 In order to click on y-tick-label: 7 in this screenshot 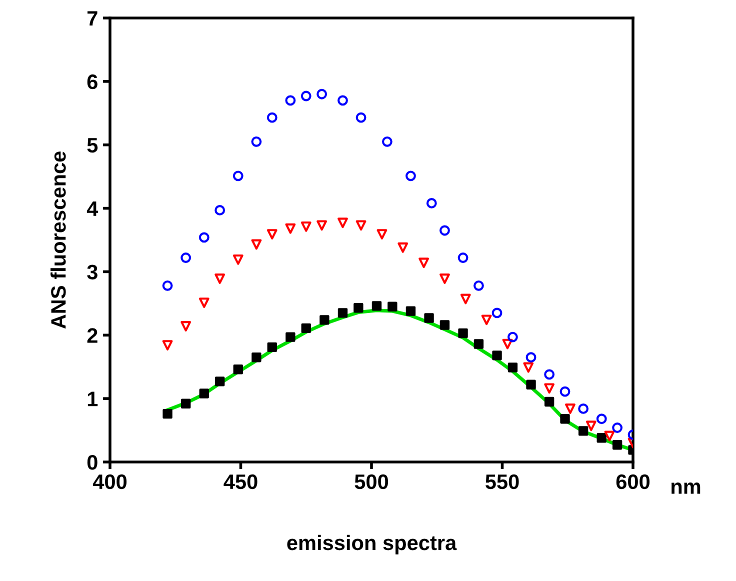, I will do `click(93, 18)`.